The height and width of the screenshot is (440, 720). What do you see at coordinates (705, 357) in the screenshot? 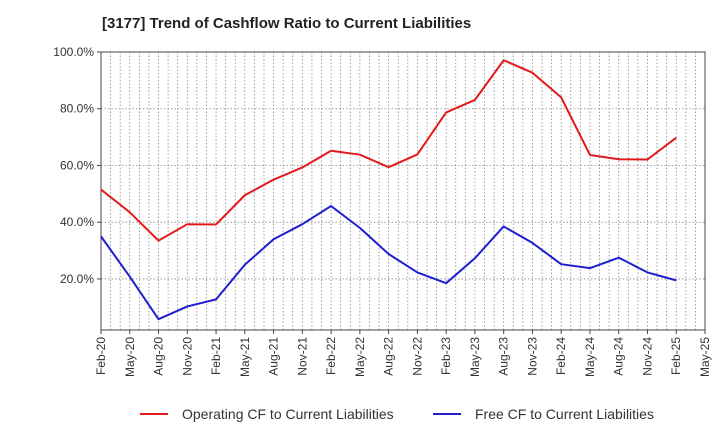
I see `x-tick-label: May-25` at bounding box center [705, 357].